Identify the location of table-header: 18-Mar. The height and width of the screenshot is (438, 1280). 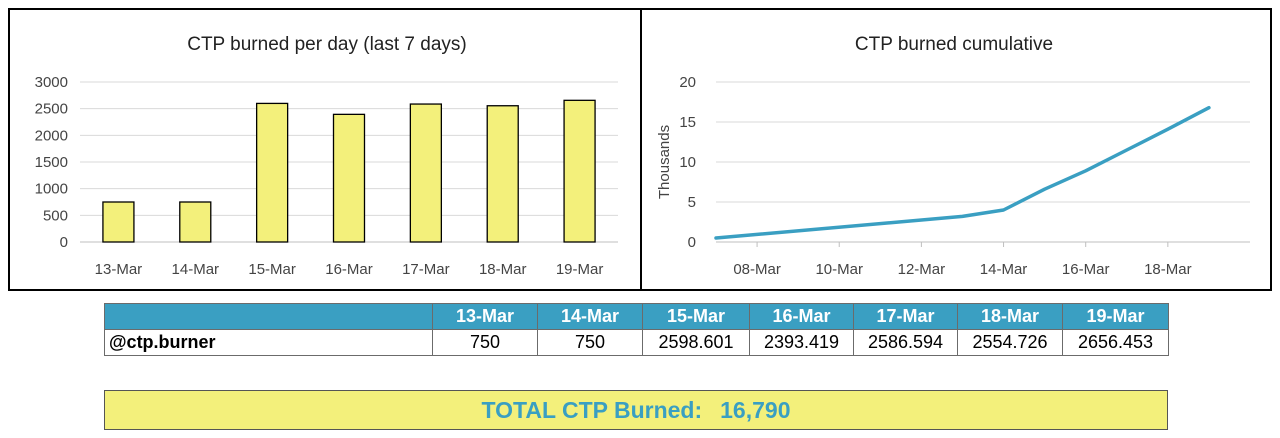
(1010, 316).